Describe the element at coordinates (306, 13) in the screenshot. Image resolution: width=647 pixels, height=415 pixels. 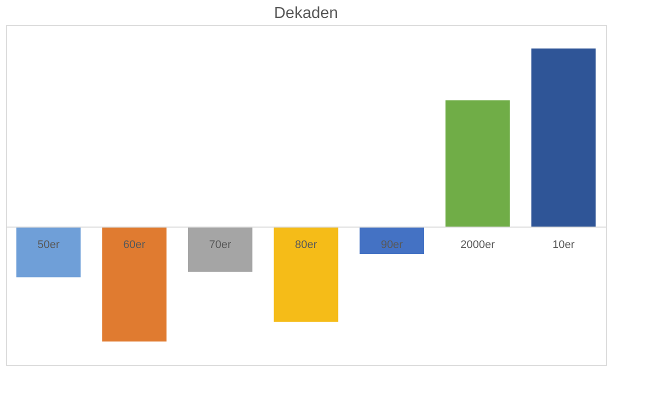
I see `chart-title: Dekaden` at that location.